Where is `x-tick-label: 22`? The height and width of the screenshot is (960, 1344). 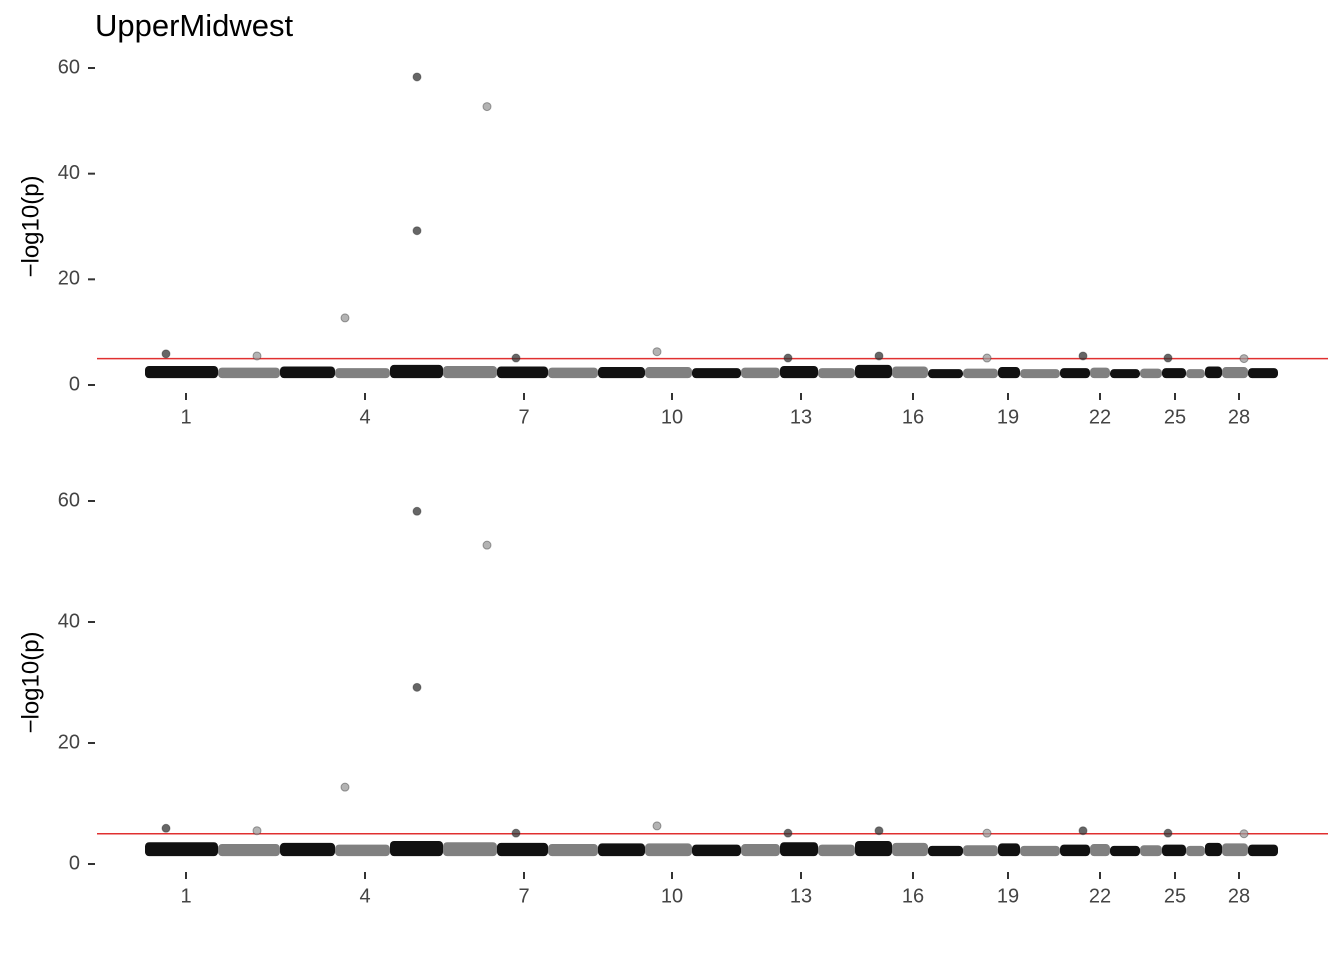 x-tick-label: 22 is located at coordinates (1100, 896).